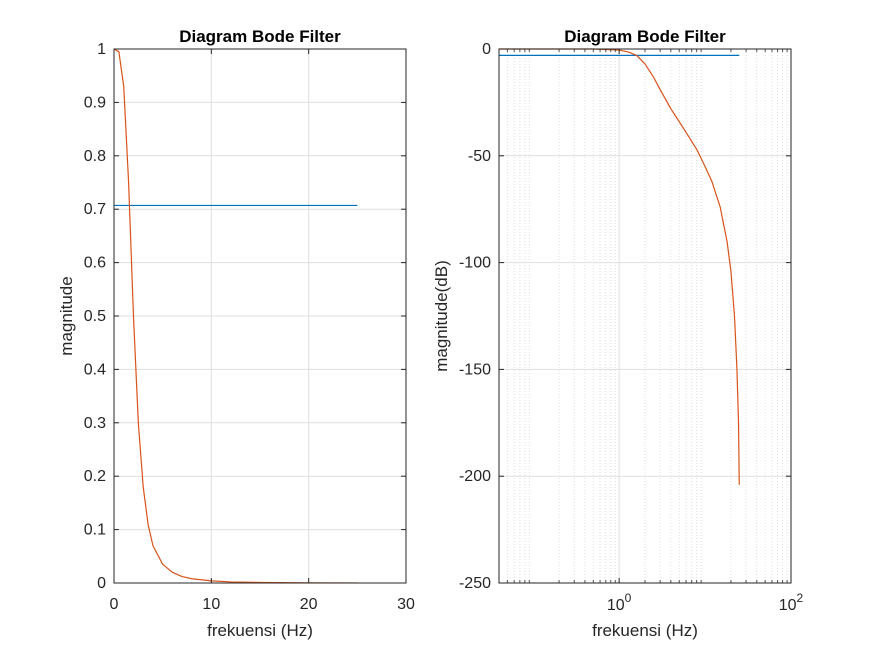  Describe the element at coordinates (95, 156) in the screenshot. I see `y-tick-label: 0.8` at that location.